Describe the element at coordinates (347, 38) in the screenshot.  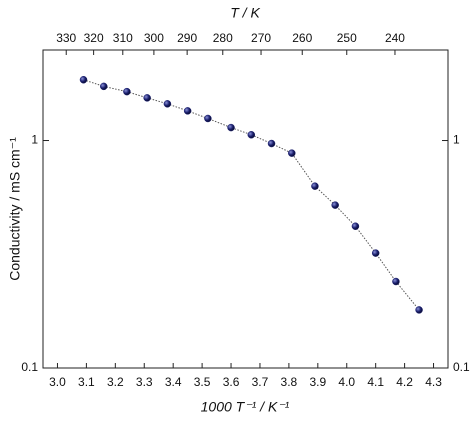
I see `x2-tick-label: 250` at that location.